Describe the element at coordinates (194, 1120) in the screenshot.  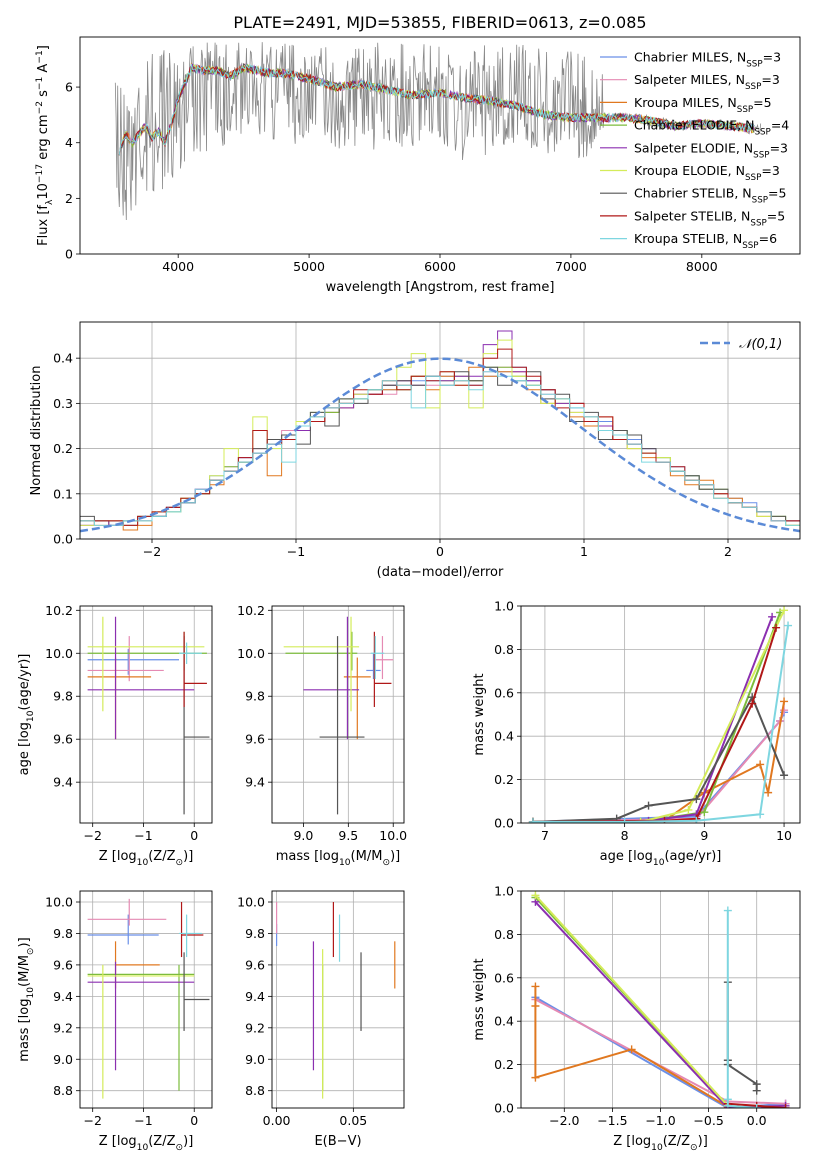
I see `x-tick-label: 0` at that location.